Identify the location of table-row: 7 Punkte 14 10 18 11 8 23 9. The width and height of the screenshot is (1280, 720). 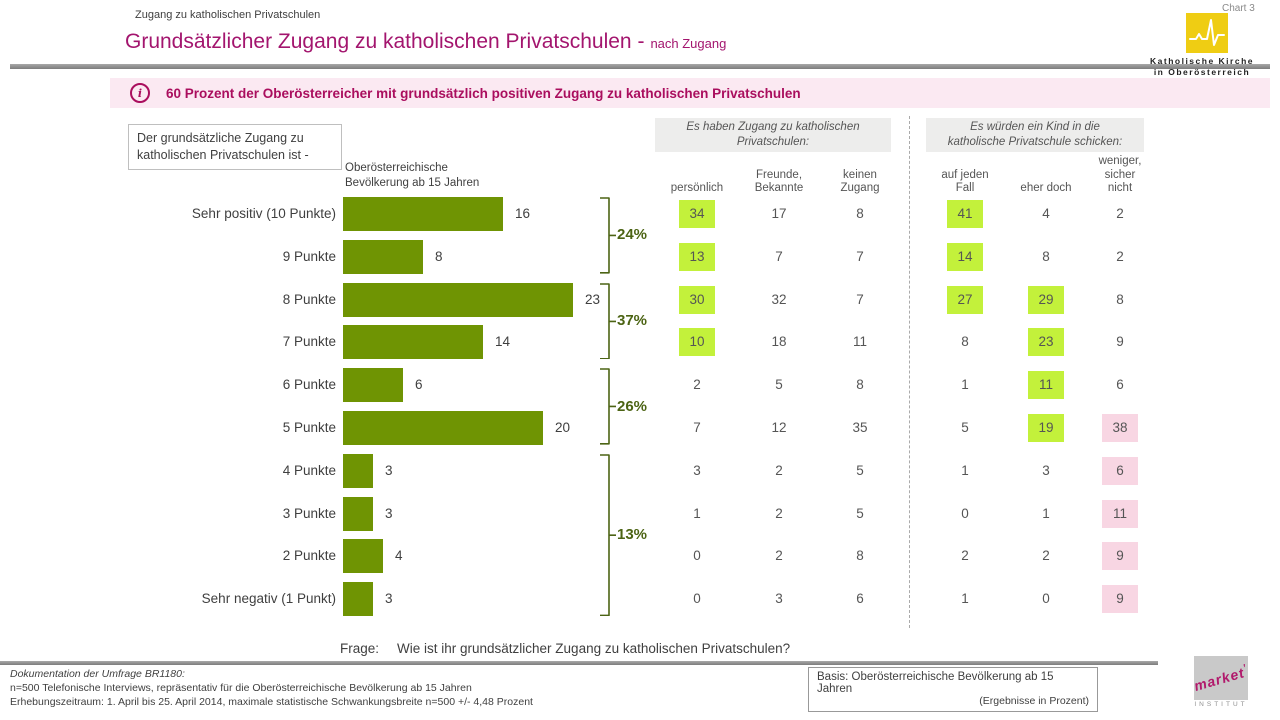
(640, 343).